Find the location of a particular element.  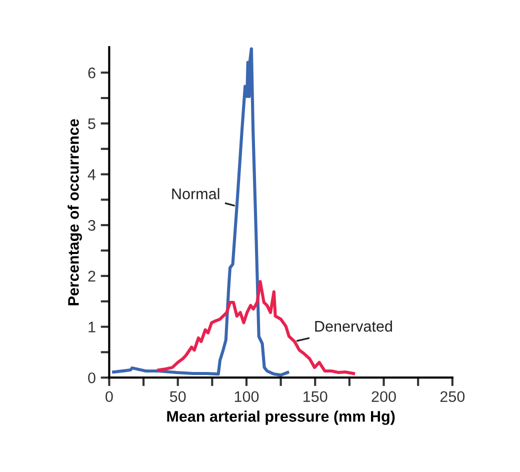

y-tick-label: 1 is located at coordinates (92, 327).